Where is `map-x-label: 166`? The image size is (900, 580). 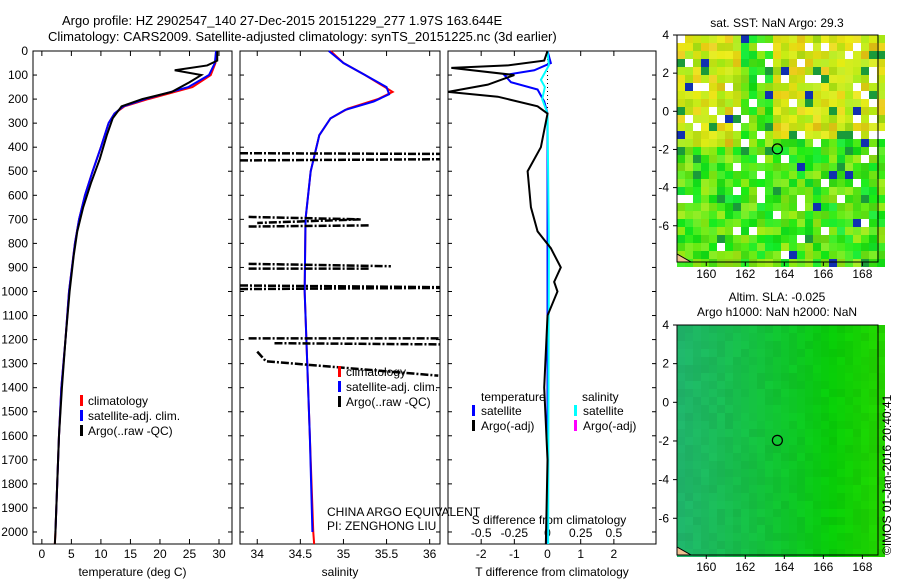
map-x-label: 166 is located at coordinates (823, 274).